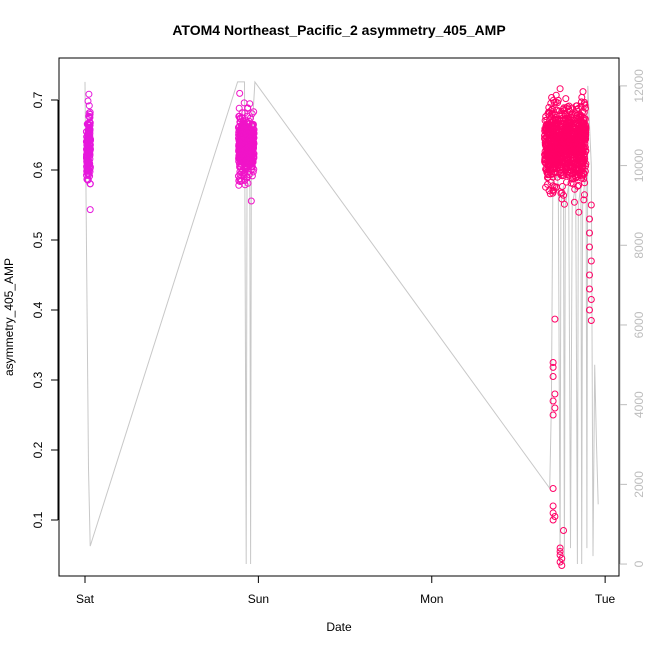 Image resolution: width=650 pixels, height=650 pixels. I want to click on y2-tick-label: 0, so click(639, 563).